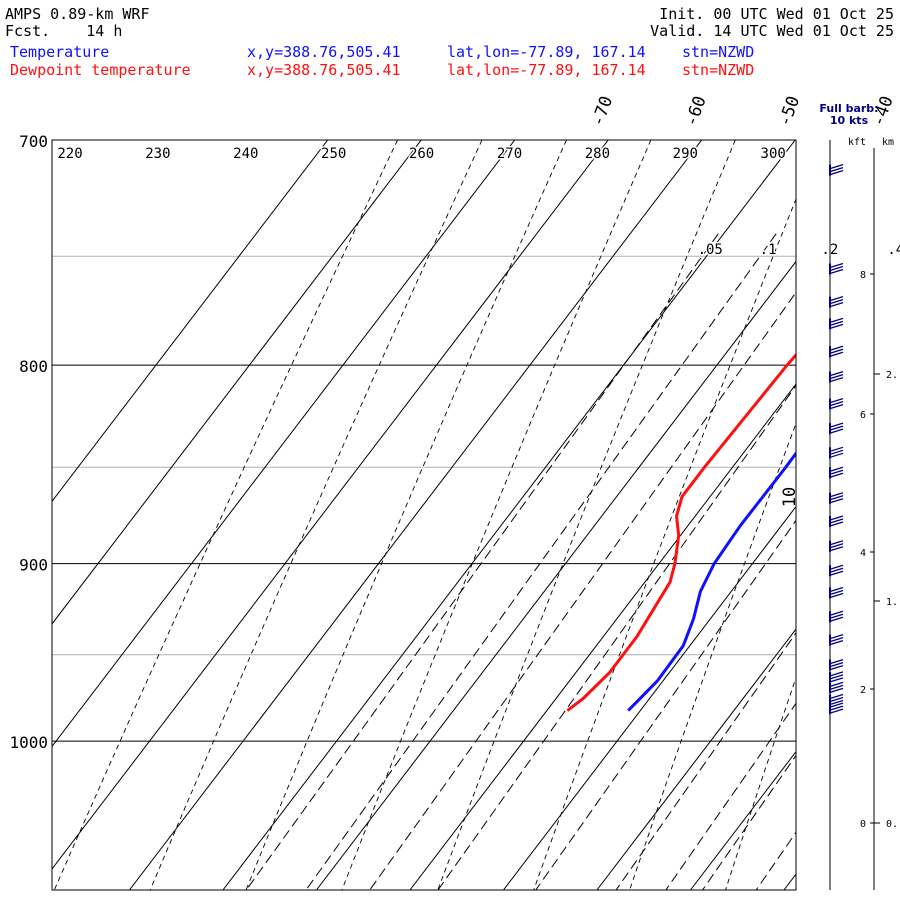  I want to click on mixing-ratio-label: .1, so click(768, 250).